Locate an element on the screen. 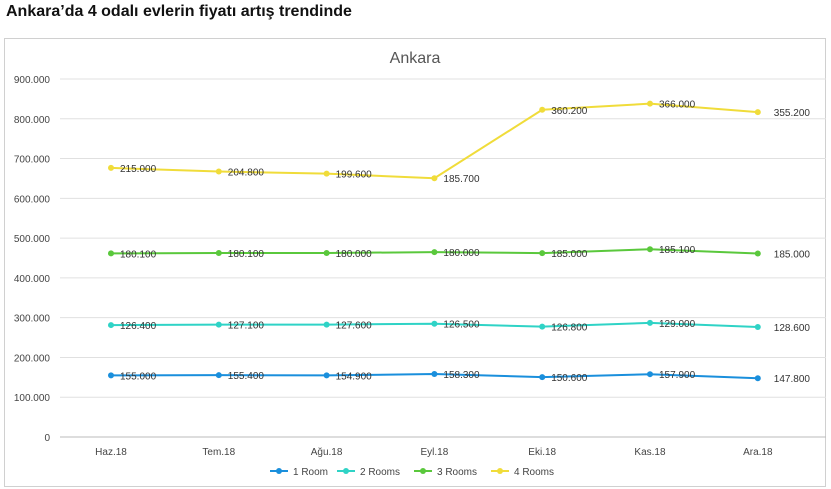  x-tick-label: Haz.18 is located at coordinates (111, 452).